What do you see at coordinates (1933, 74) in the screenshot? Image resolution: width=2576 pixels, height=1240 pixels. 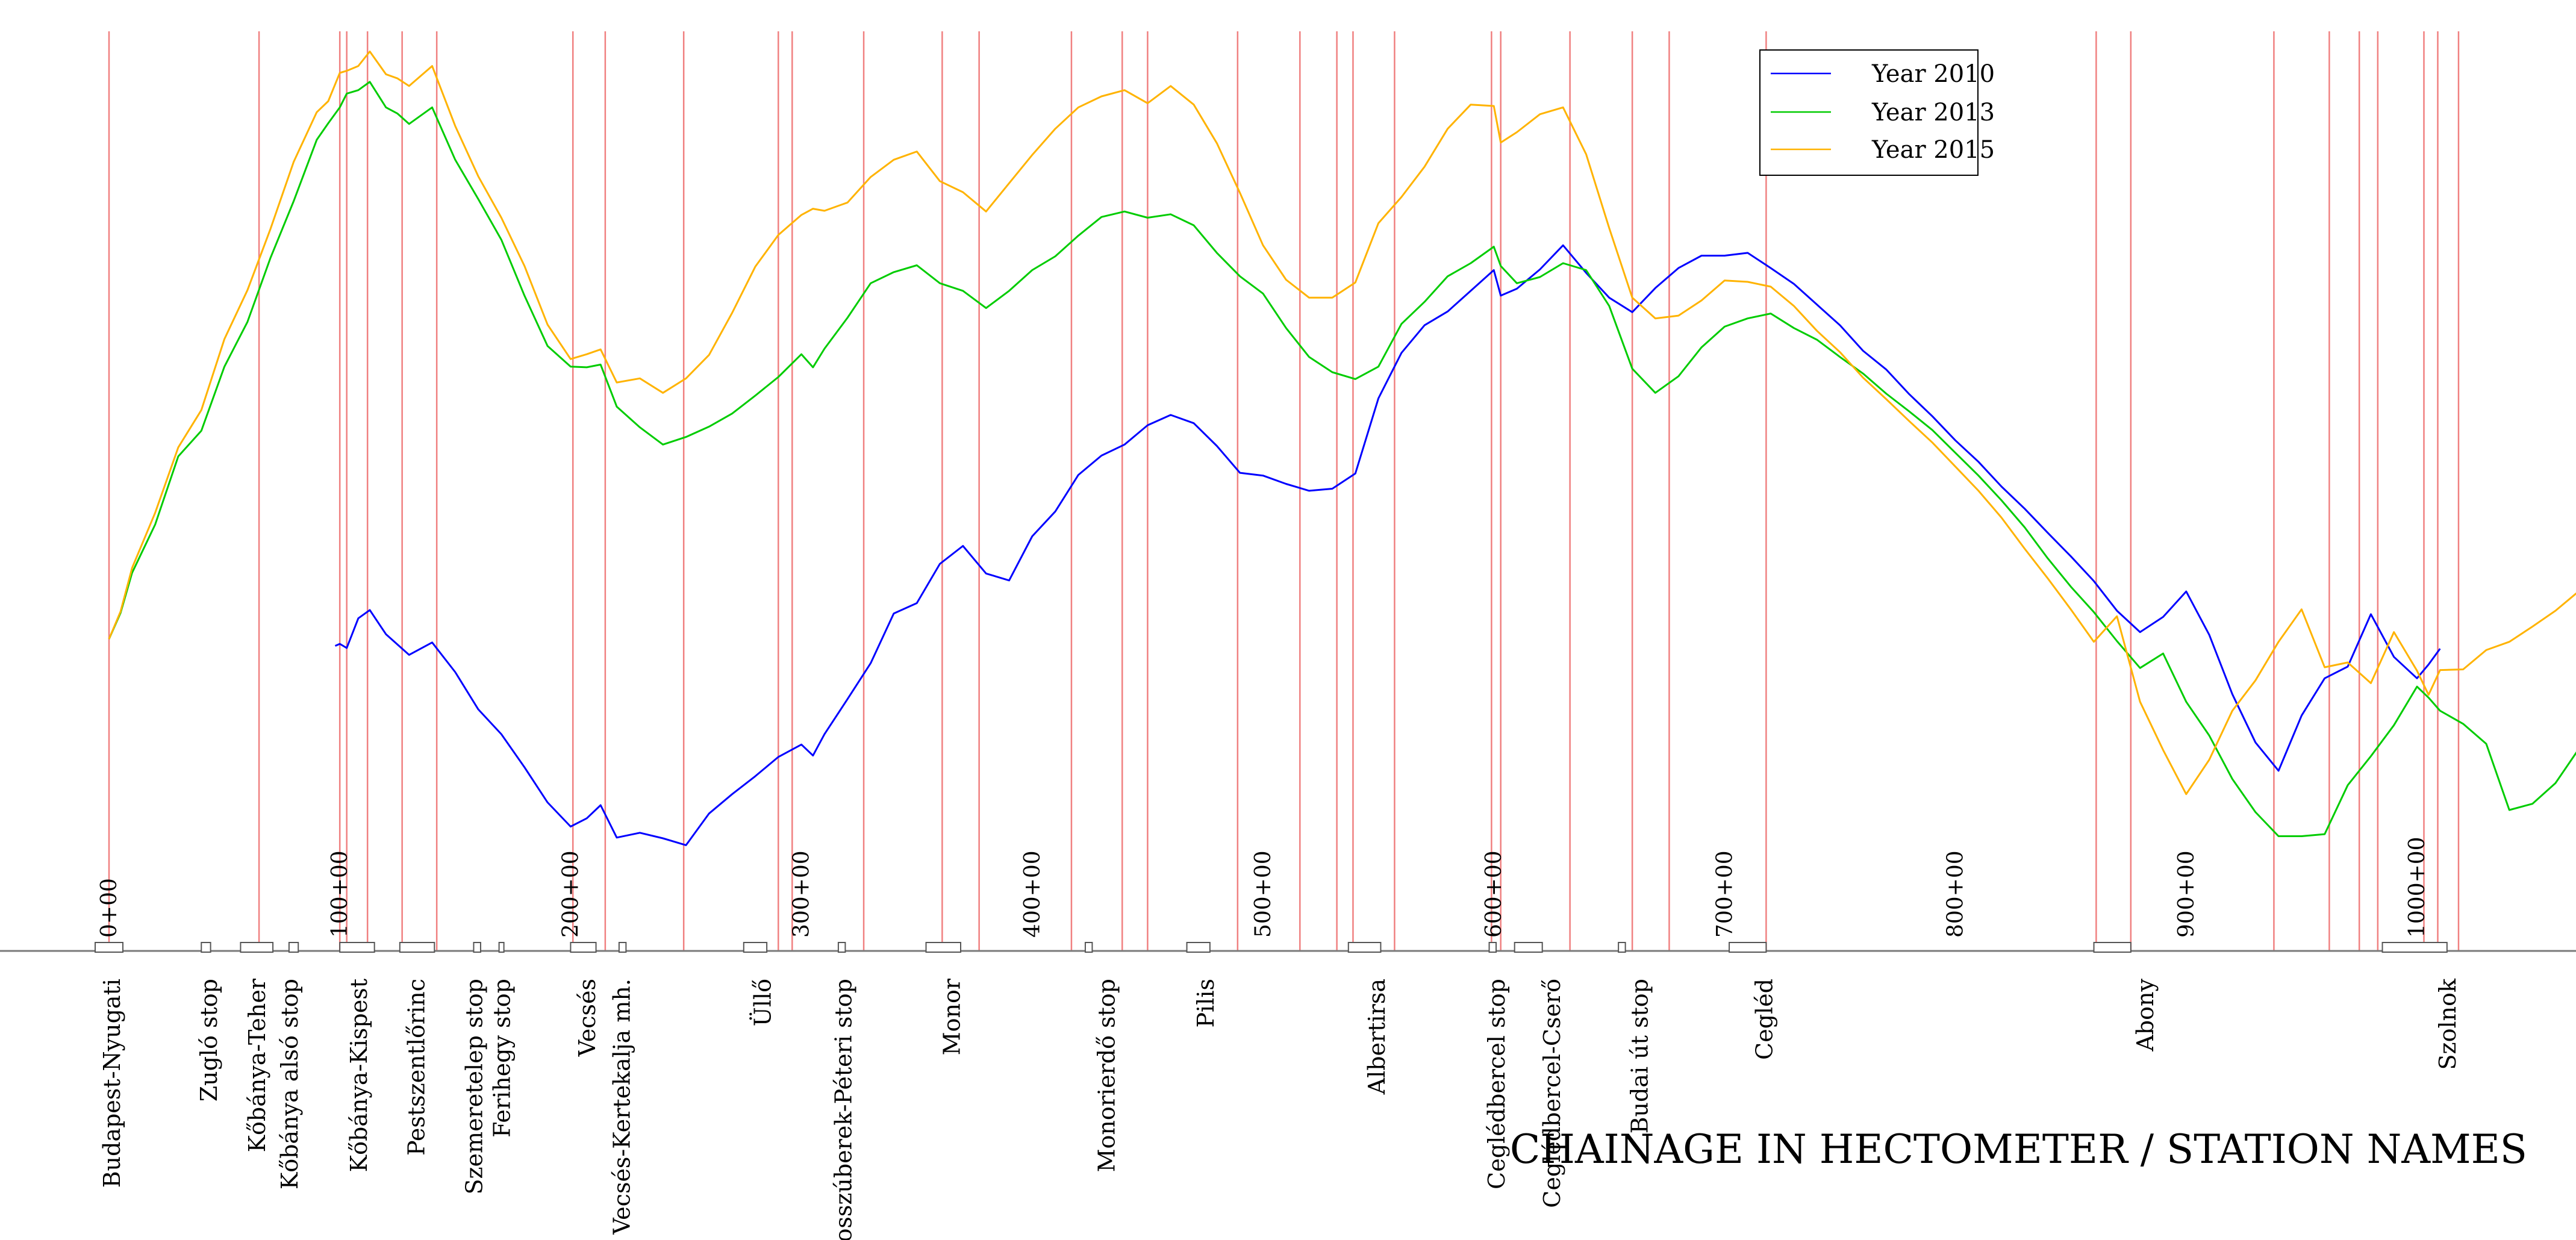 I see `legend-label-2010: Year 2010` at bounding box center [1933, 74].